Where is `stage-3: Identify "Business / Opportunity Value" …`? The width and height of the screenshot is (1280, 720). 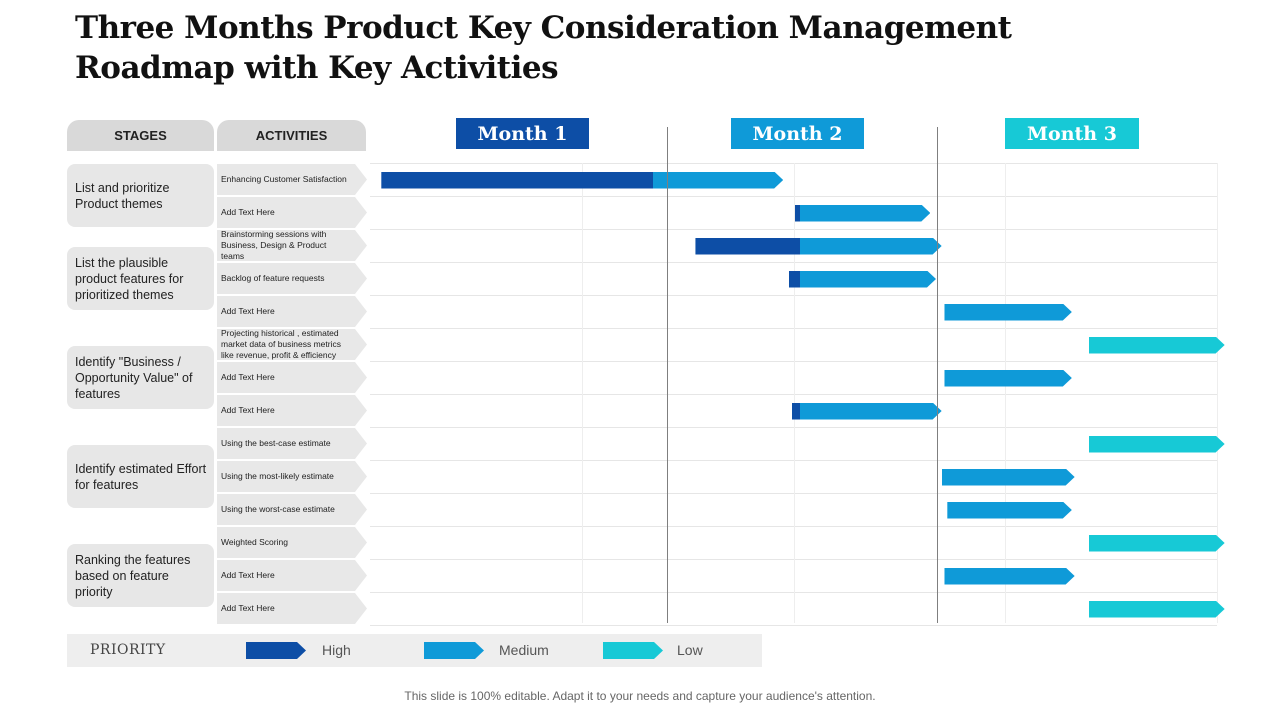
stage-3: Identify "Business / Opportunity Value" … is located at coordinates (140, 377).